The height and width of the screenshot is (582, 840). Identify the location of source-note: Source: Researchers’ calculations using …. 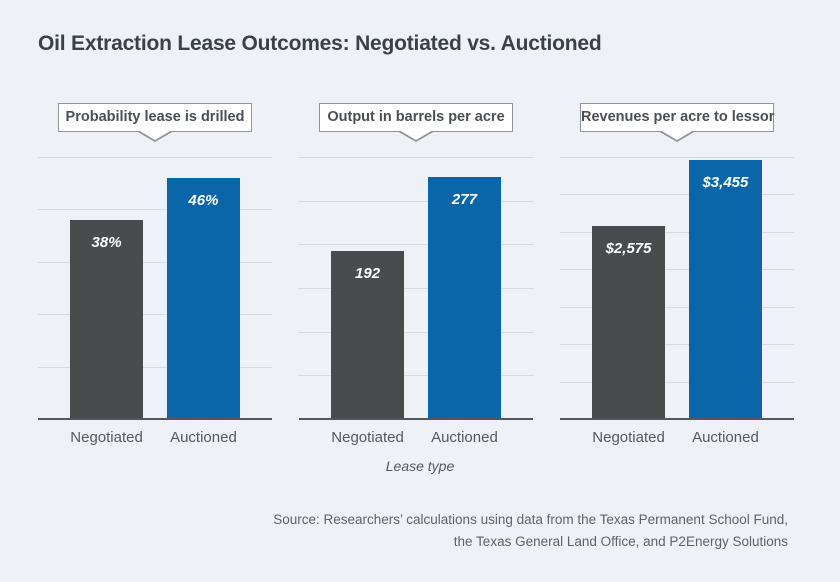
(488, 531).